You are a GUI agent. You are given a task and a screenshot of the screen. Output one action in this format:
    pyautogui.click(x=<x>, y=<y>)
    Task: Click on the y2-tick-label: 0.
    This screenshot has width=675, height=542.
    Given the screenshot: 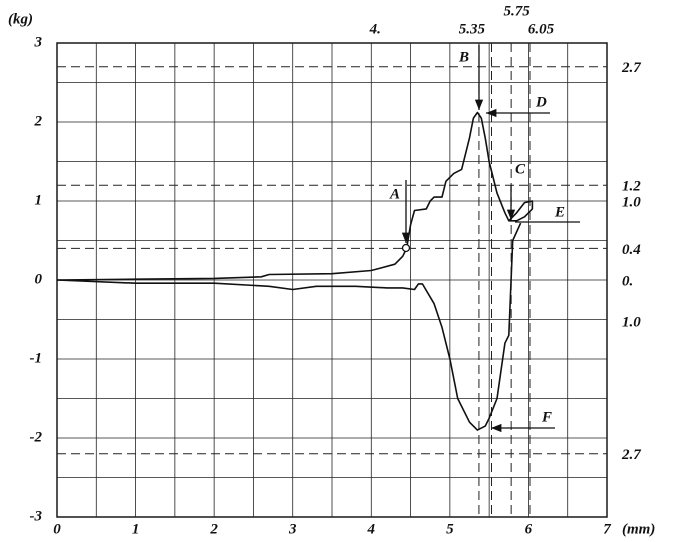 What is the action you would take?
    pyautogui.click(x=627, y=281)
    